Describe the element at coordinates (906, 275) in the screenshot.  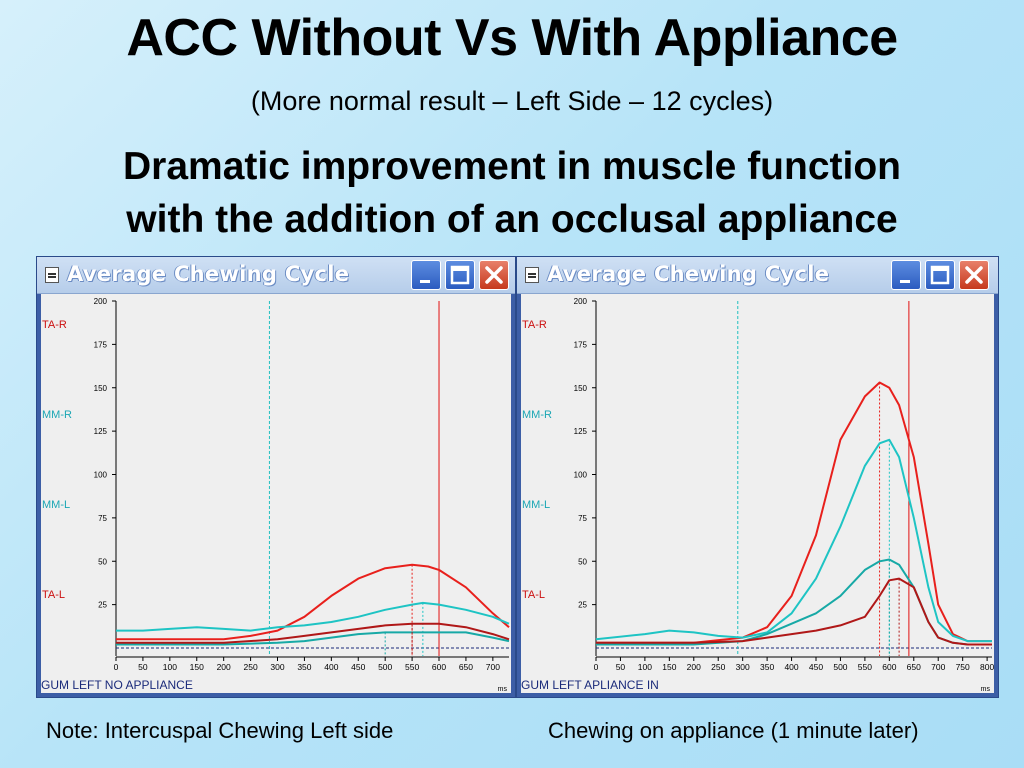
I see `minimize-button-right` at that location.